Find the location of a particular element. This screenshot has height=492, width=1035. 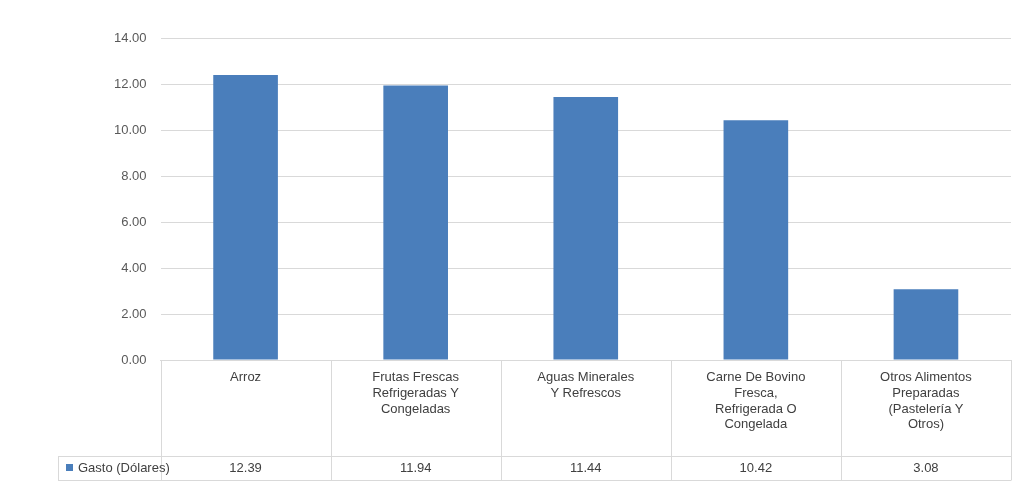

legend-label: Gasto (Dólares) is located at coordinates (124, 467).